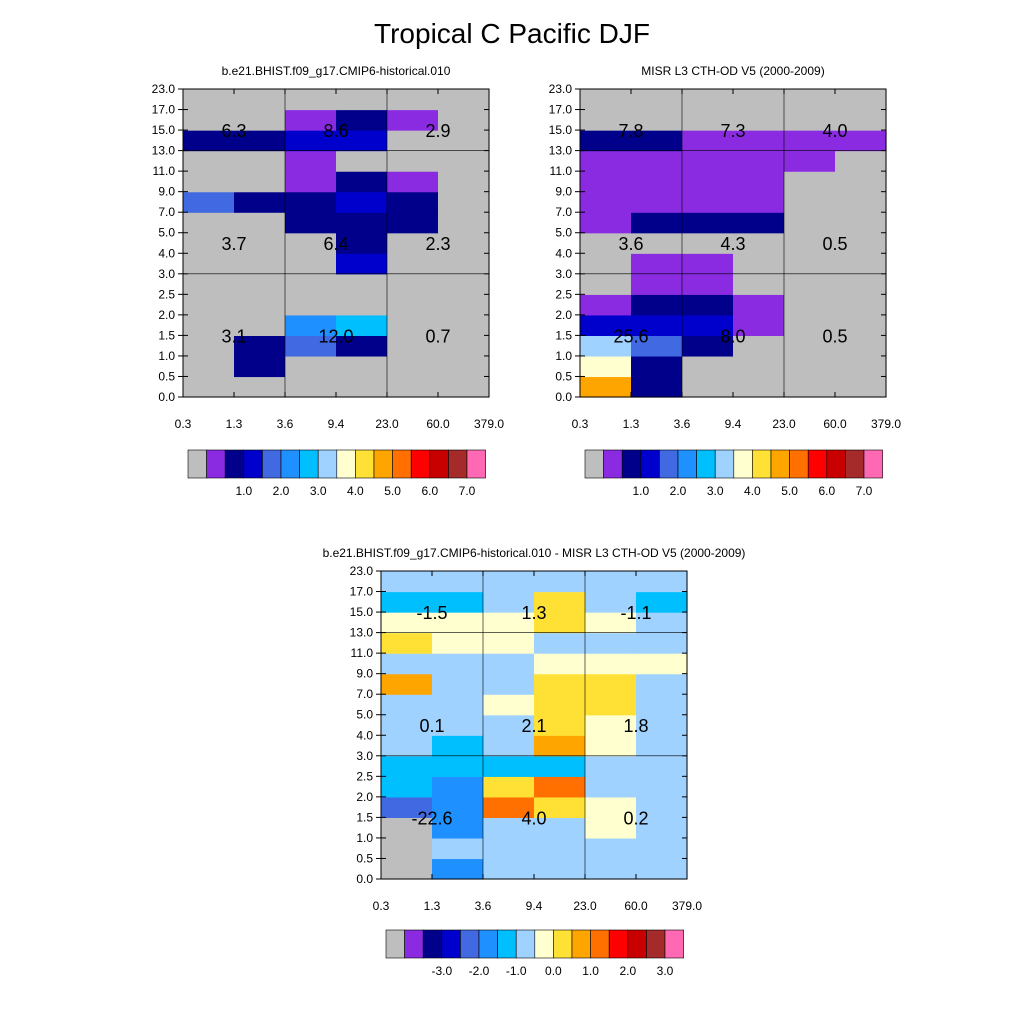 This screenshot has height=1024, width=1024. I want to click on y-tick-label: 1.0, so click(166, 356).